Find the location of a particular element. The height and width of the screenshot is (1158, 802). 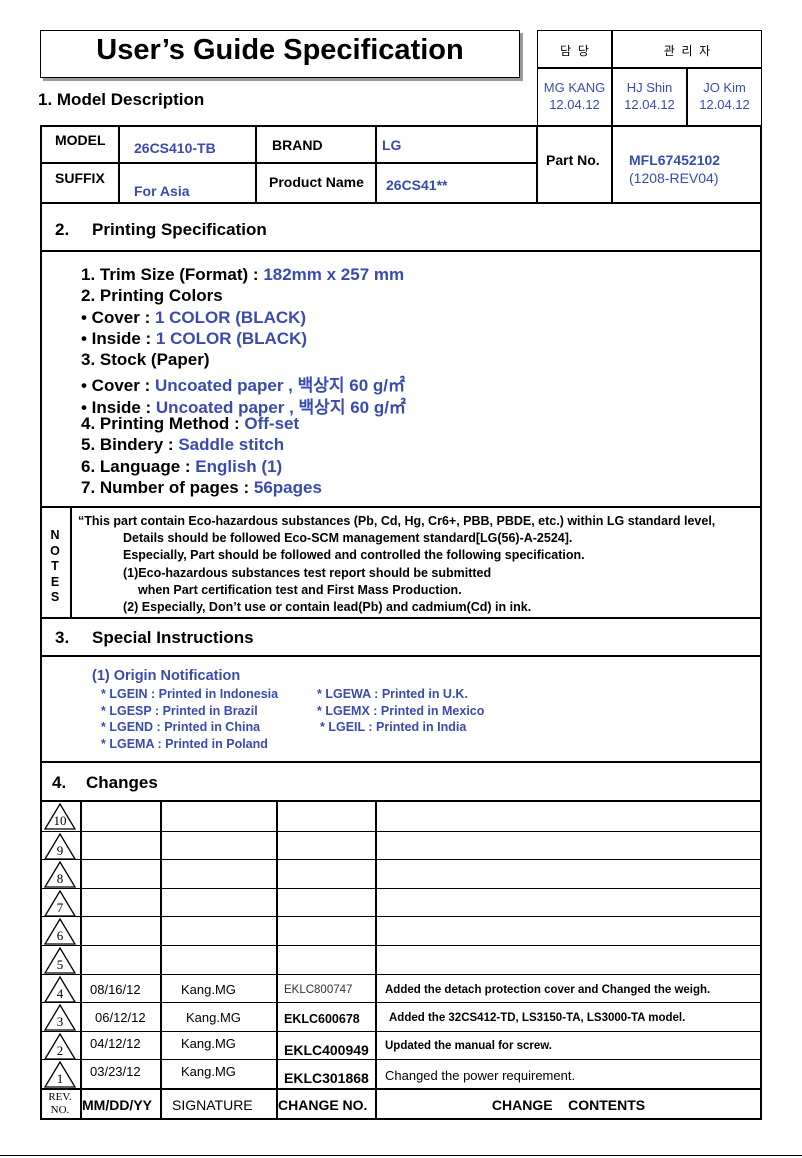

model-value: 26CS410-TB is located at coordinates (175, 148).